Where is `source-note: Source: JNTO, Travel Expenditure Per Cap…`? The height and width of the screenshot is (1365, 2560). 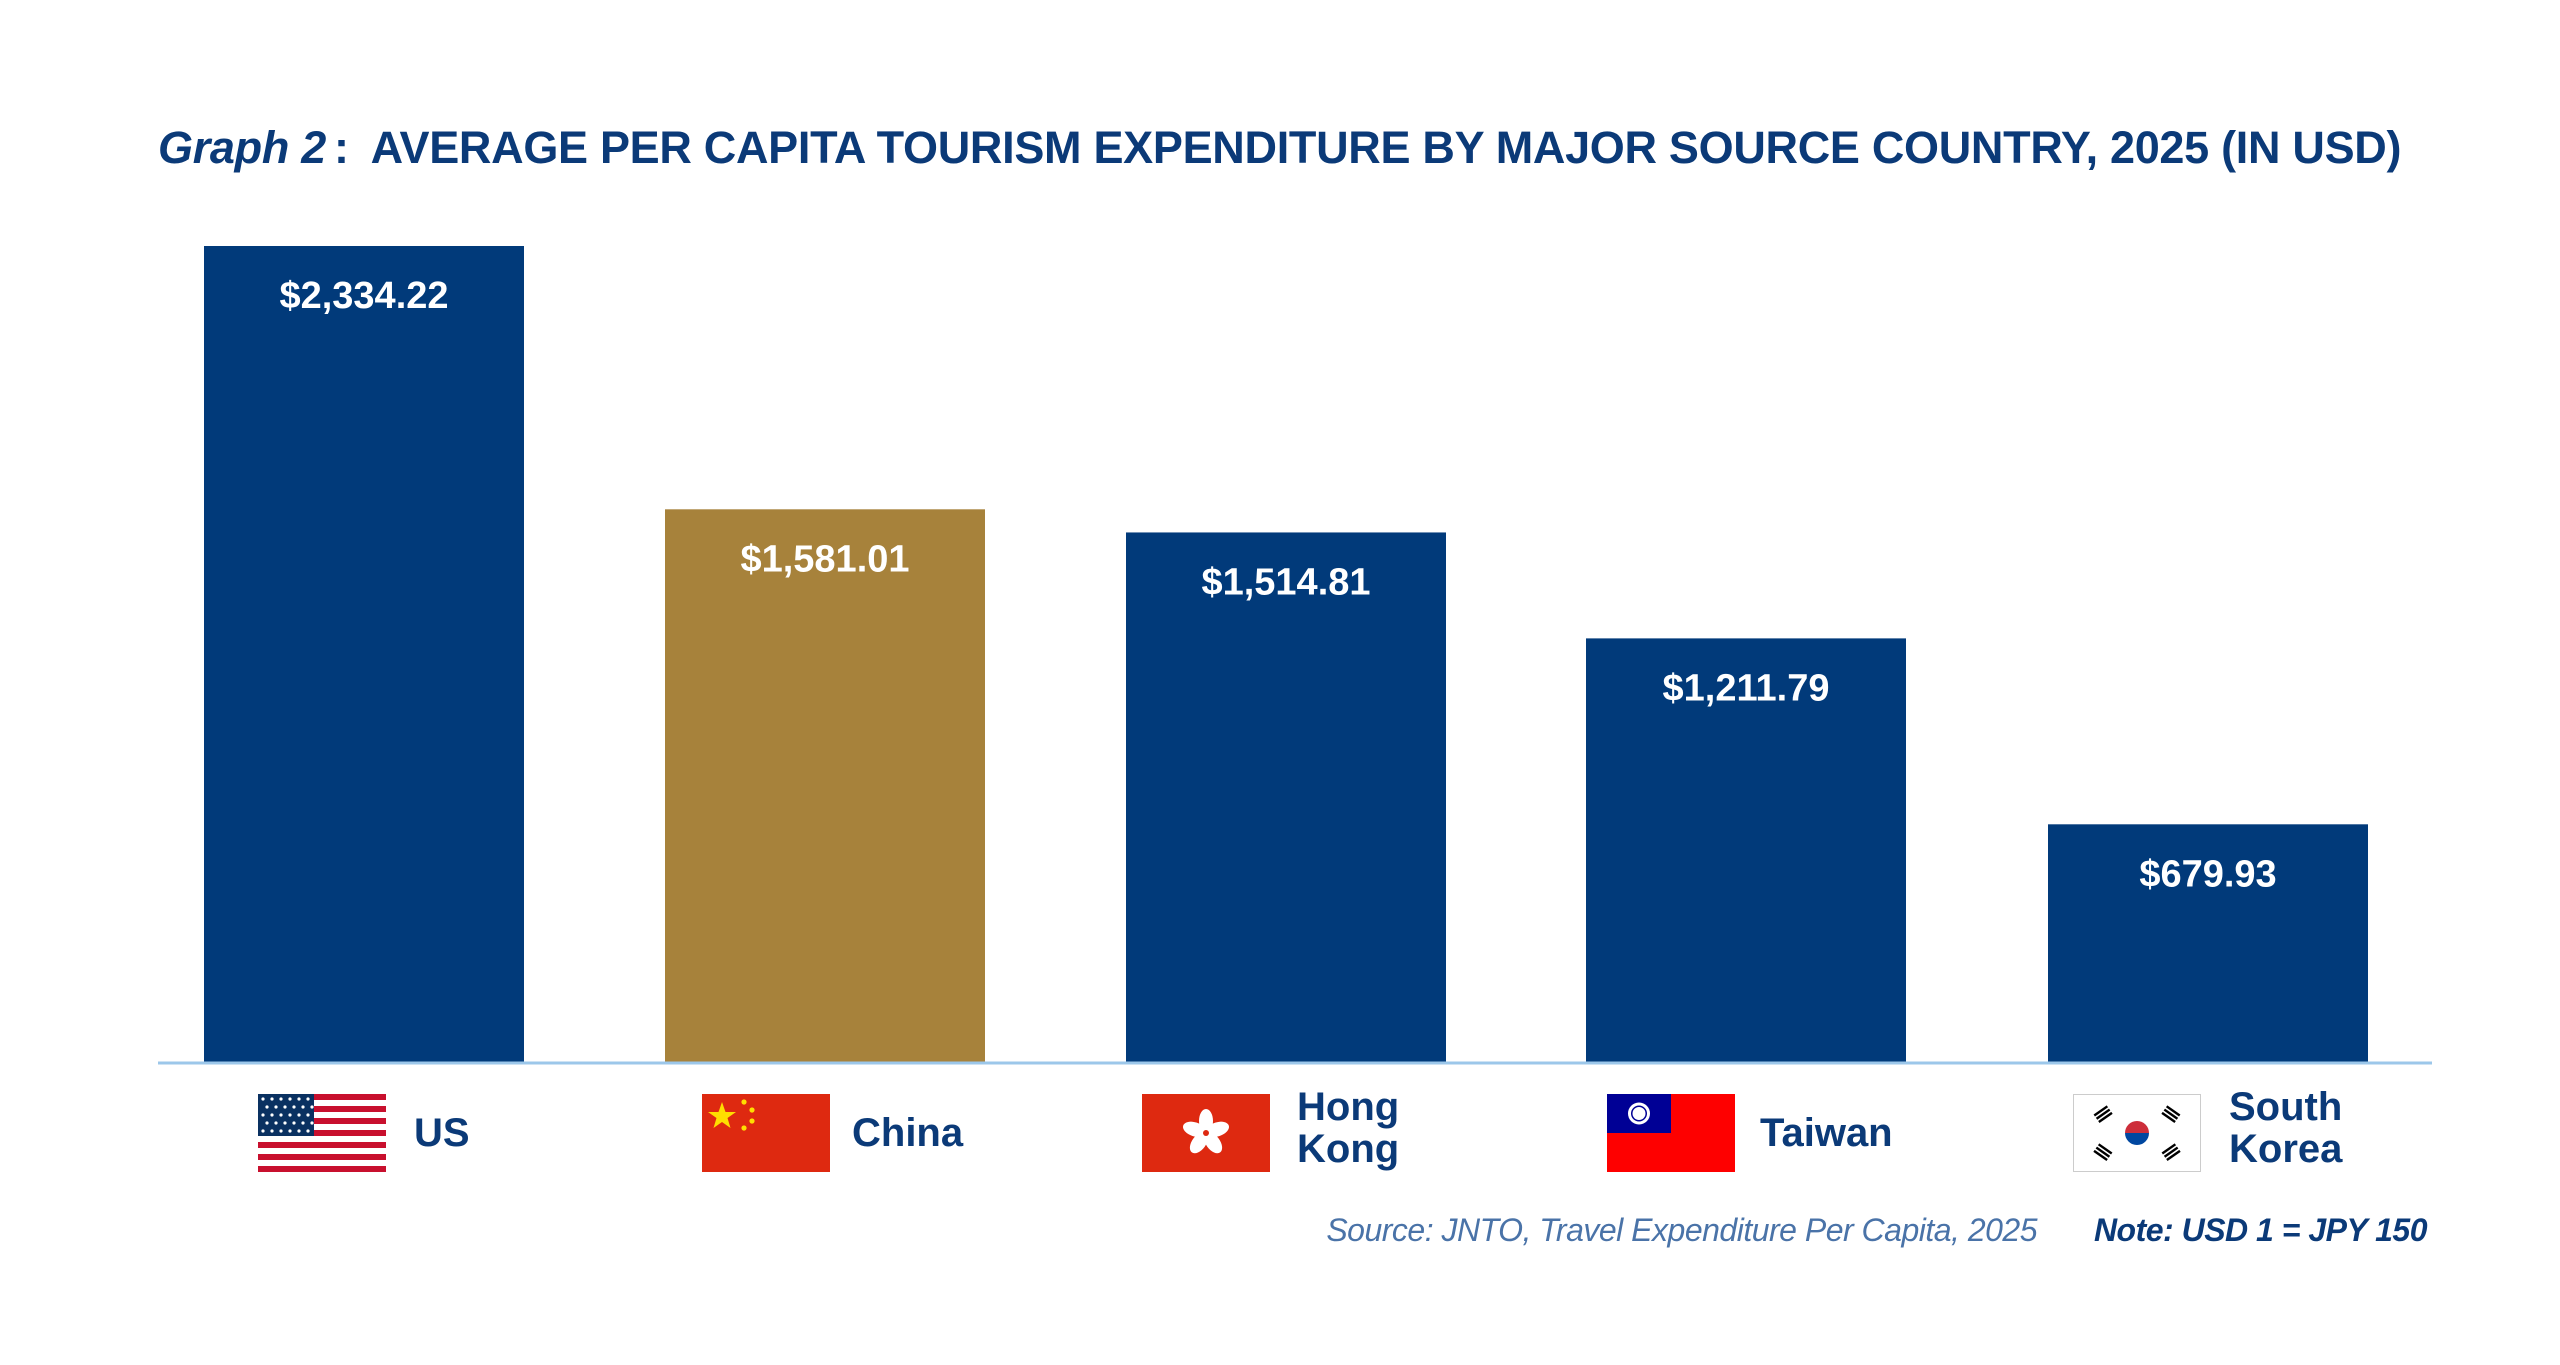
source-note: Source: JNTO, Travel Expenditure Per Cap… is located at coordinates (1681, 1230).